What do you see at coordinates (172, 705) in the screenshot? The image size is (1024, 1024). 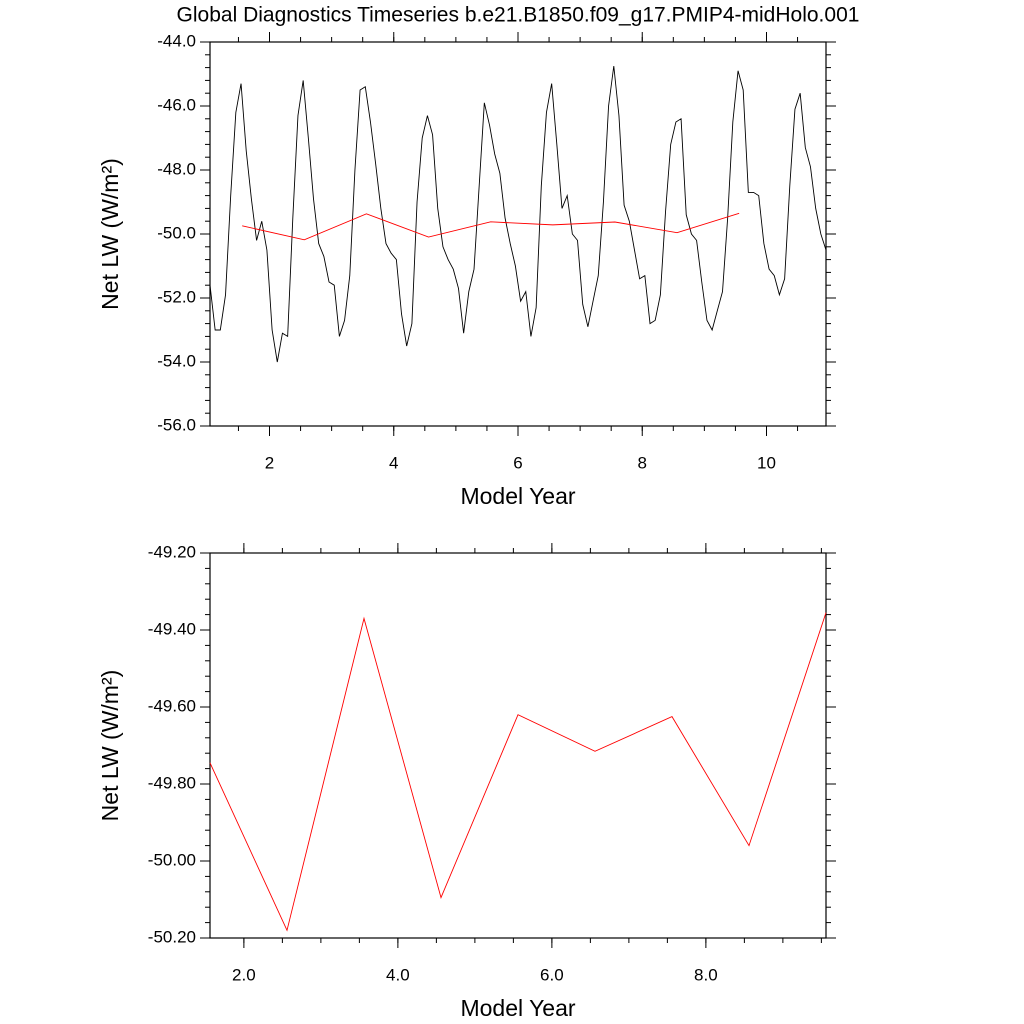 I see `y-tick-label: -49.60` at bounding box center [172, 705].